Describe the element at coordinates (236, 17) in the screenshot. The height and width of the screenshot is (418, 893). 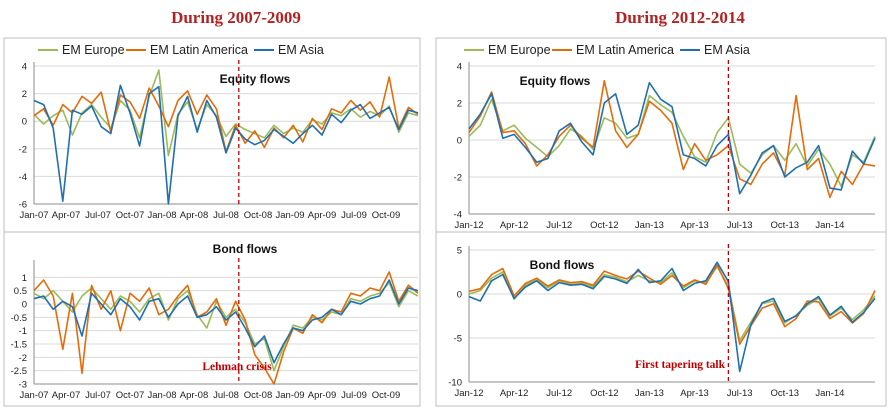
I see `heading-2007-2009: During 2007-2009` at that location.